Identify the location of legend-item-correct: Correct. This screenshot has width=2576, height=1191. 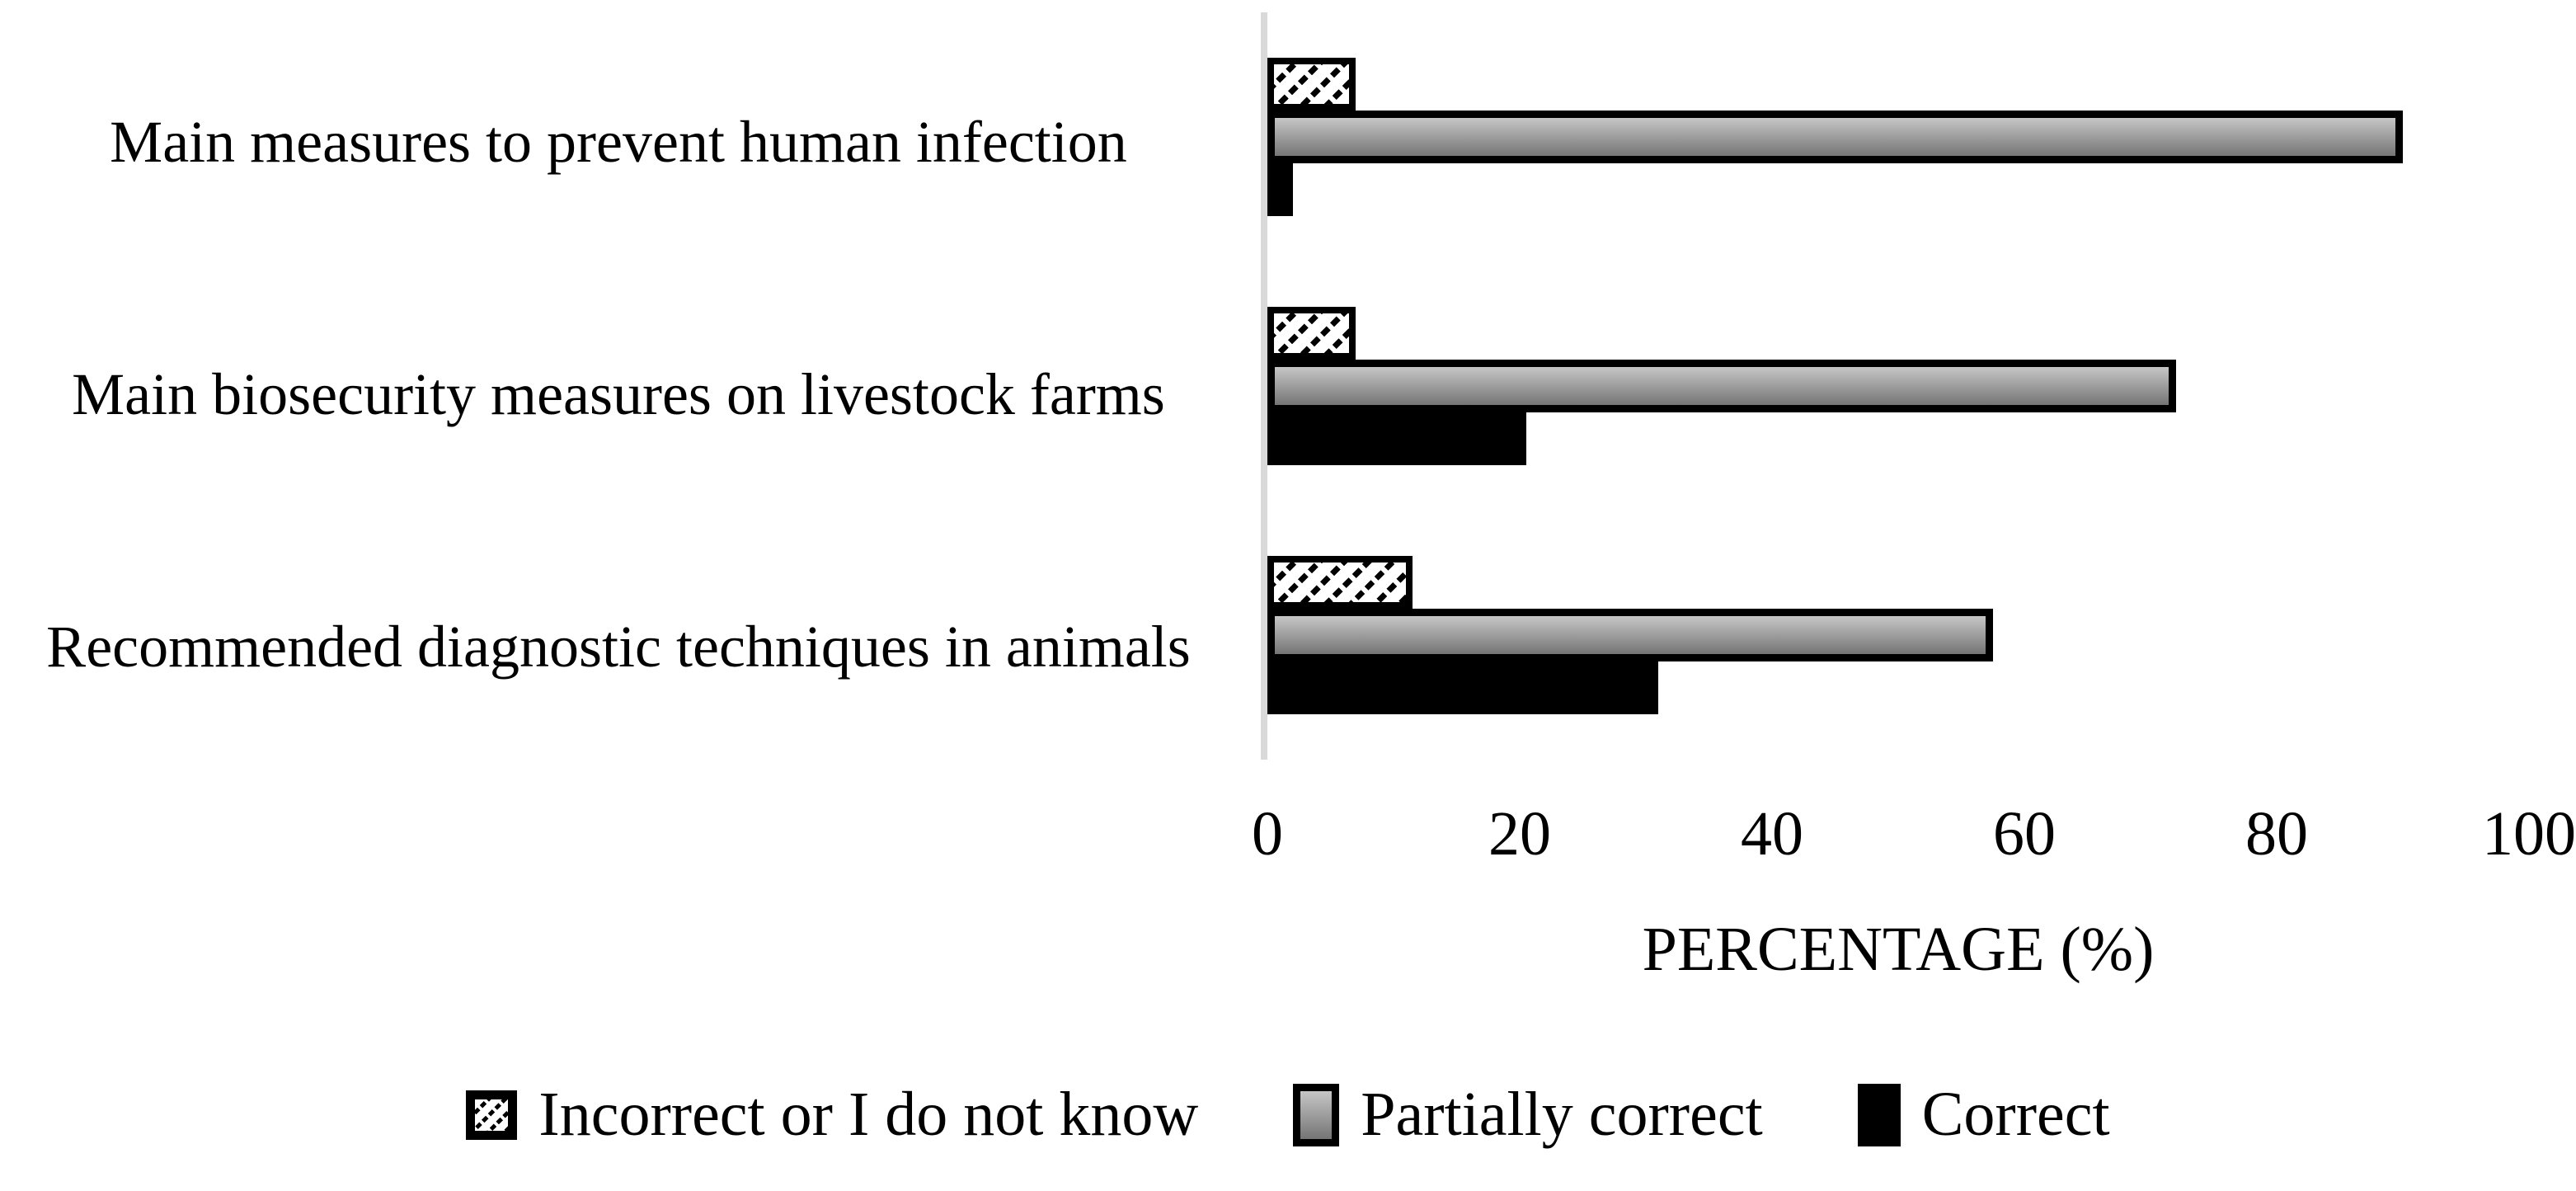
(1983, 1115).